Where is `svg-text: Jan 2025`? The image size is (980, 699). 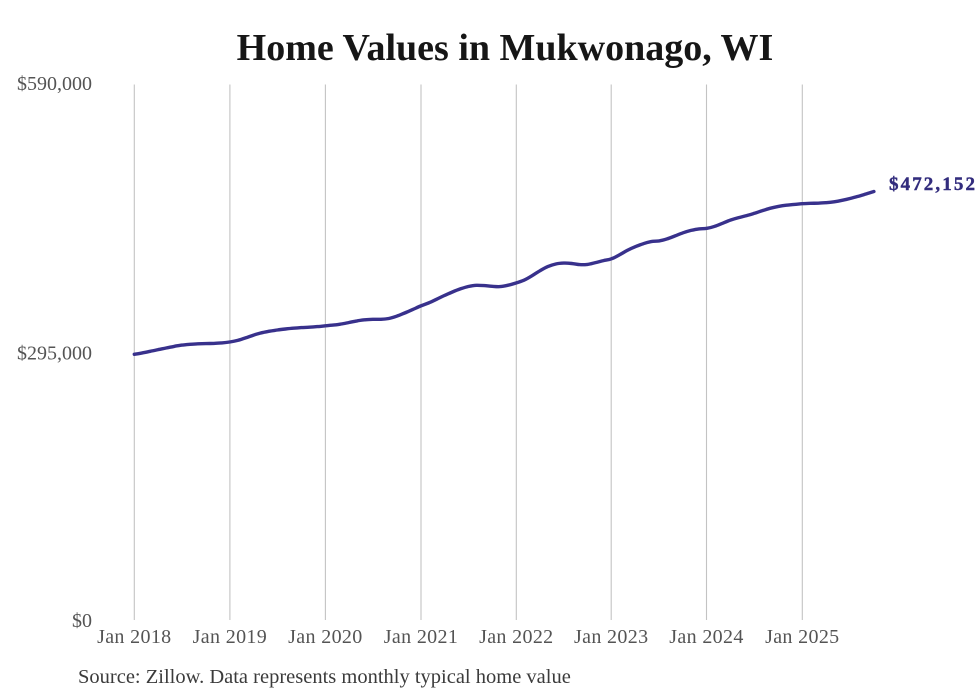
svg-text: Jan 2025 is located at coordinates (802, 637).